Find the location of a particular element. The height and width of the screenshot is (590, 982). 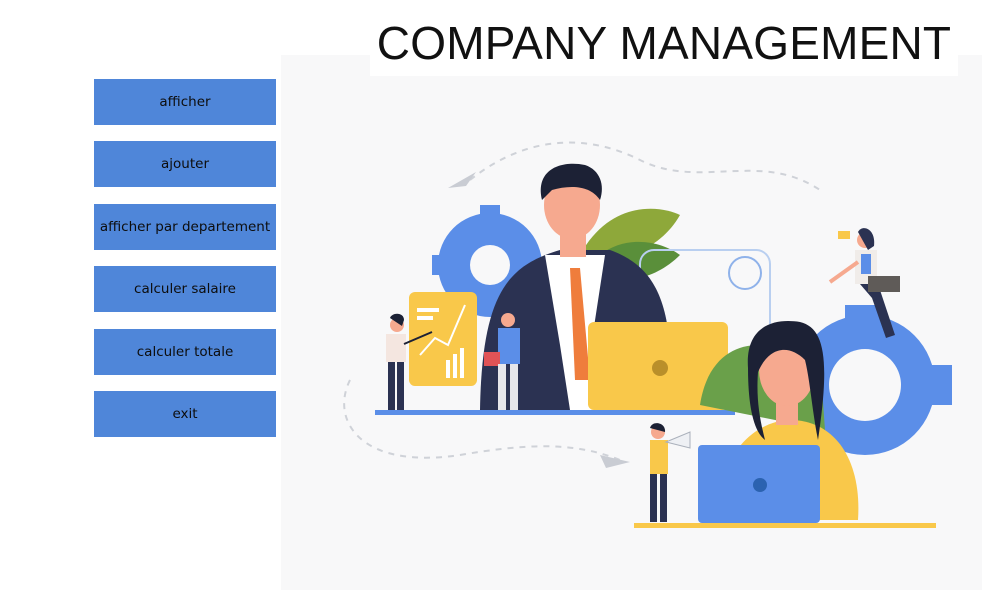

presenter-woman-icon is located at coordinates (409, 361).